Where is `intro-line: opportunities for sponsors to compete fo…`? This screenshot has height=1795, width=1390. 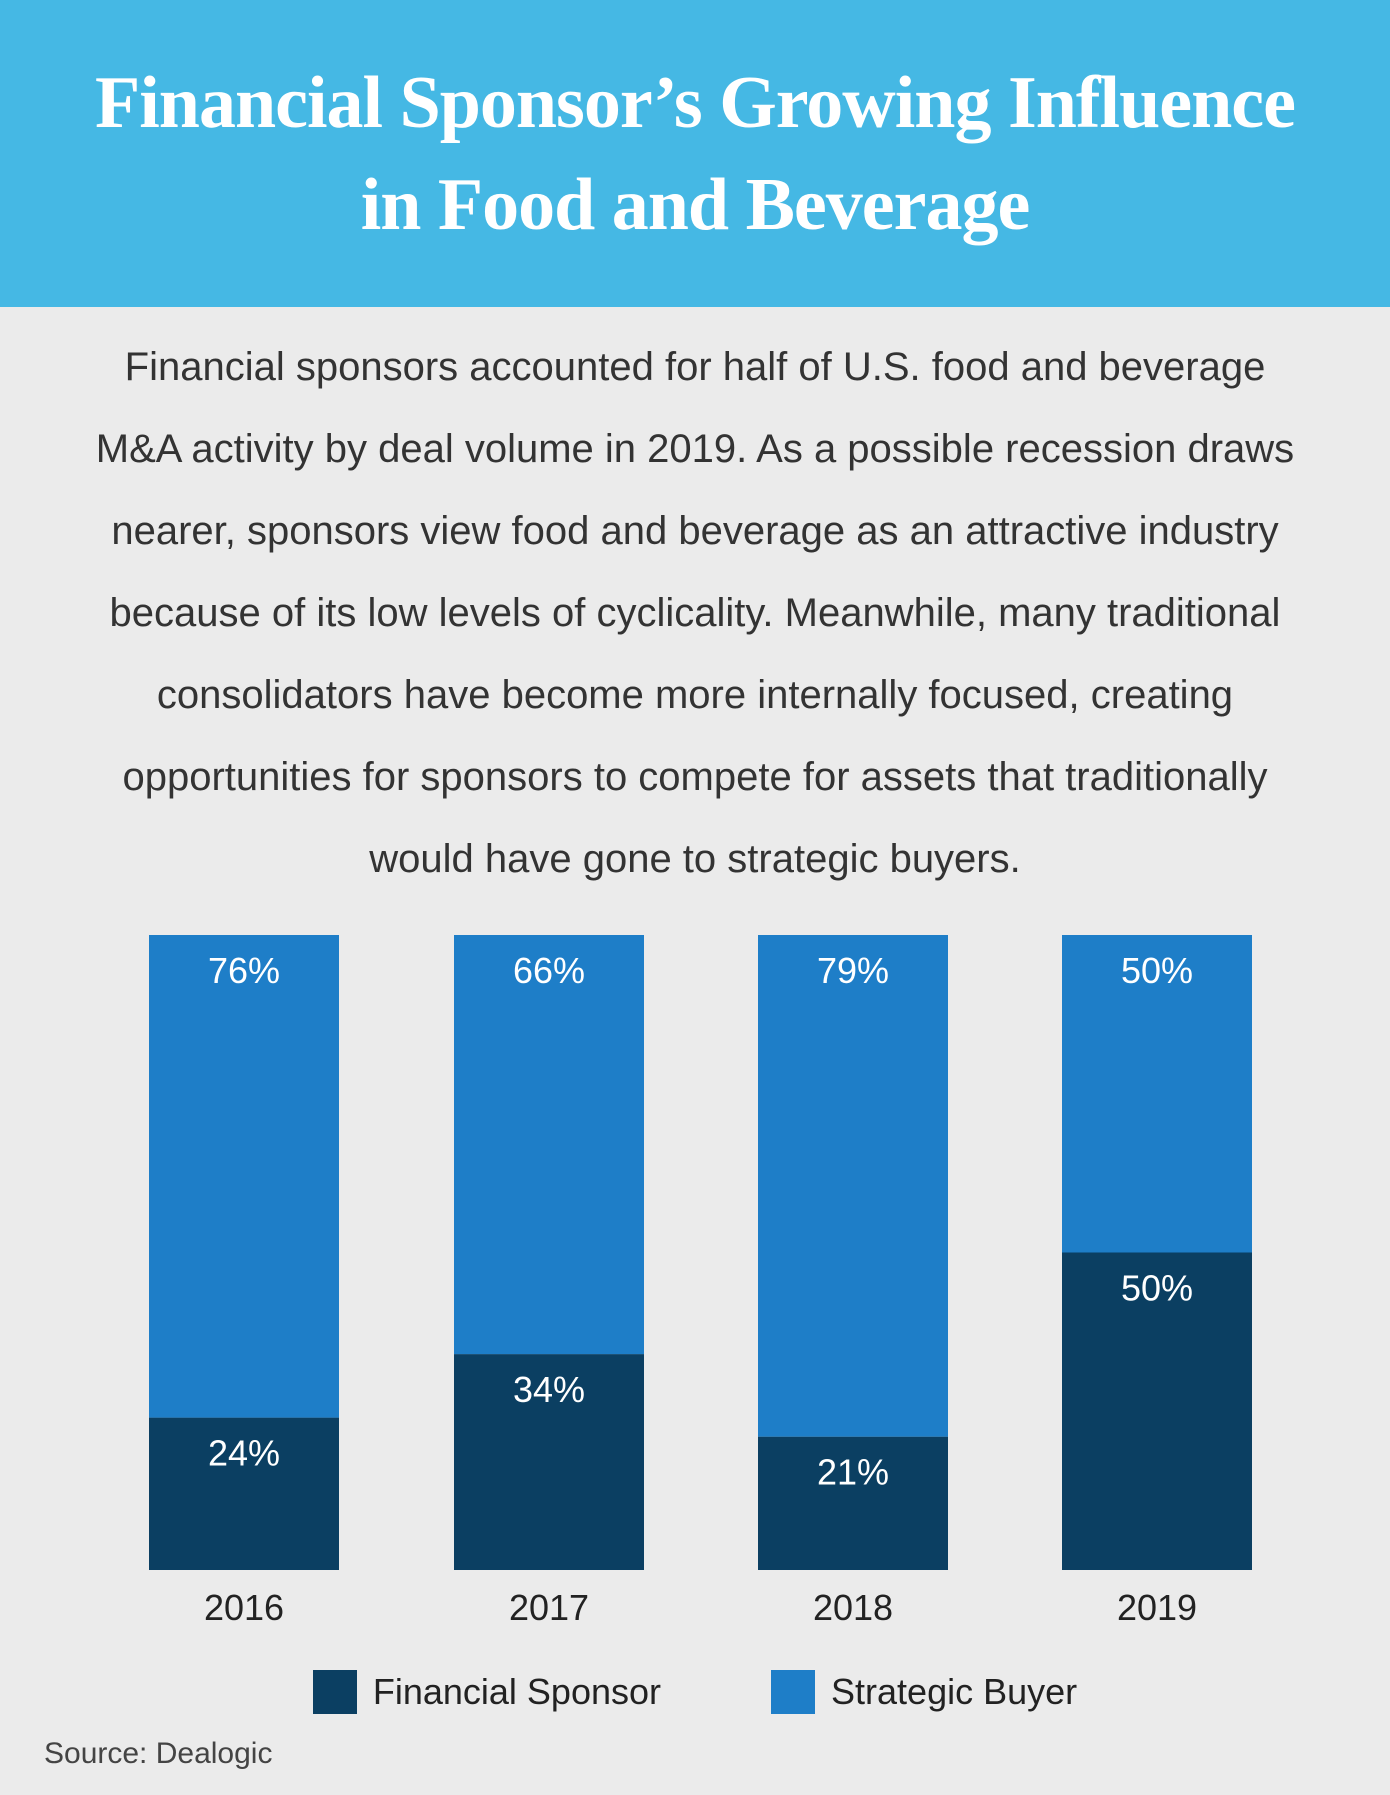 intro-line: opportunities for sponsors to compete fo… is located at coordinates (695, 777).